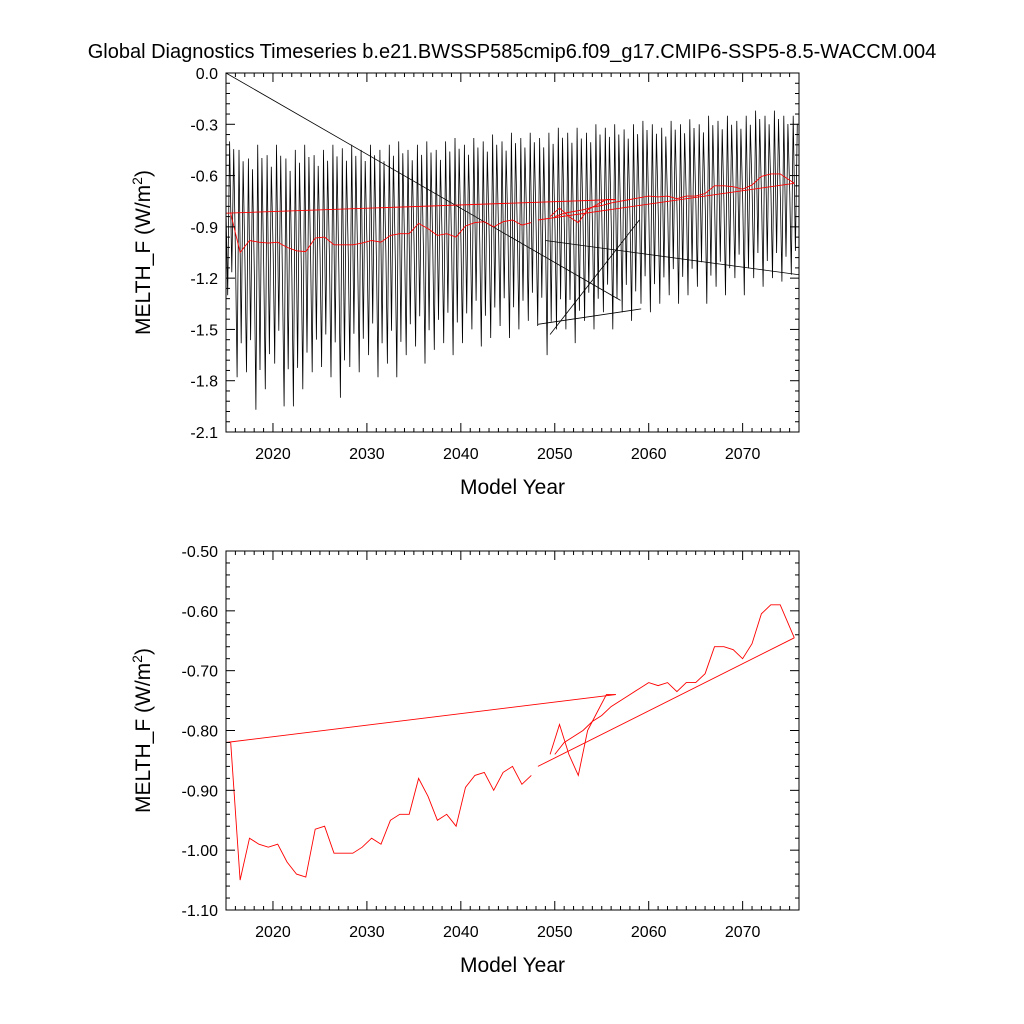 This screenshot has height=1024, width=1024. I want to click on y-tick-label: -1.5, so click(204, 330).